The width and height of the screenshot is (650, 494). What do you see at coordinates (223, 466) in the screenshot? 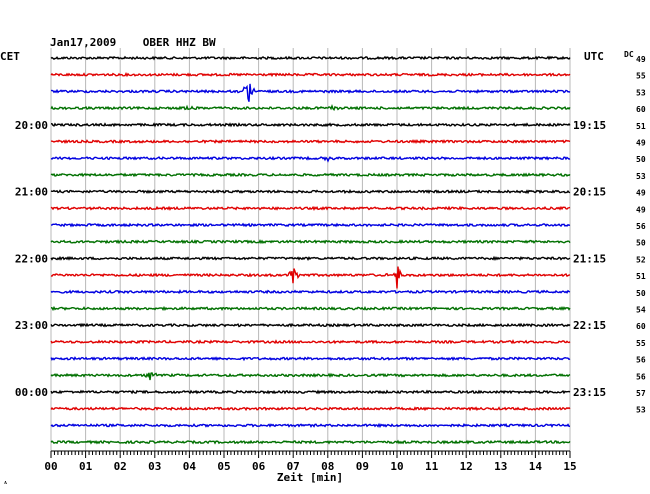
I see `x-tick-label: 05` at bounding box center [223, 466].